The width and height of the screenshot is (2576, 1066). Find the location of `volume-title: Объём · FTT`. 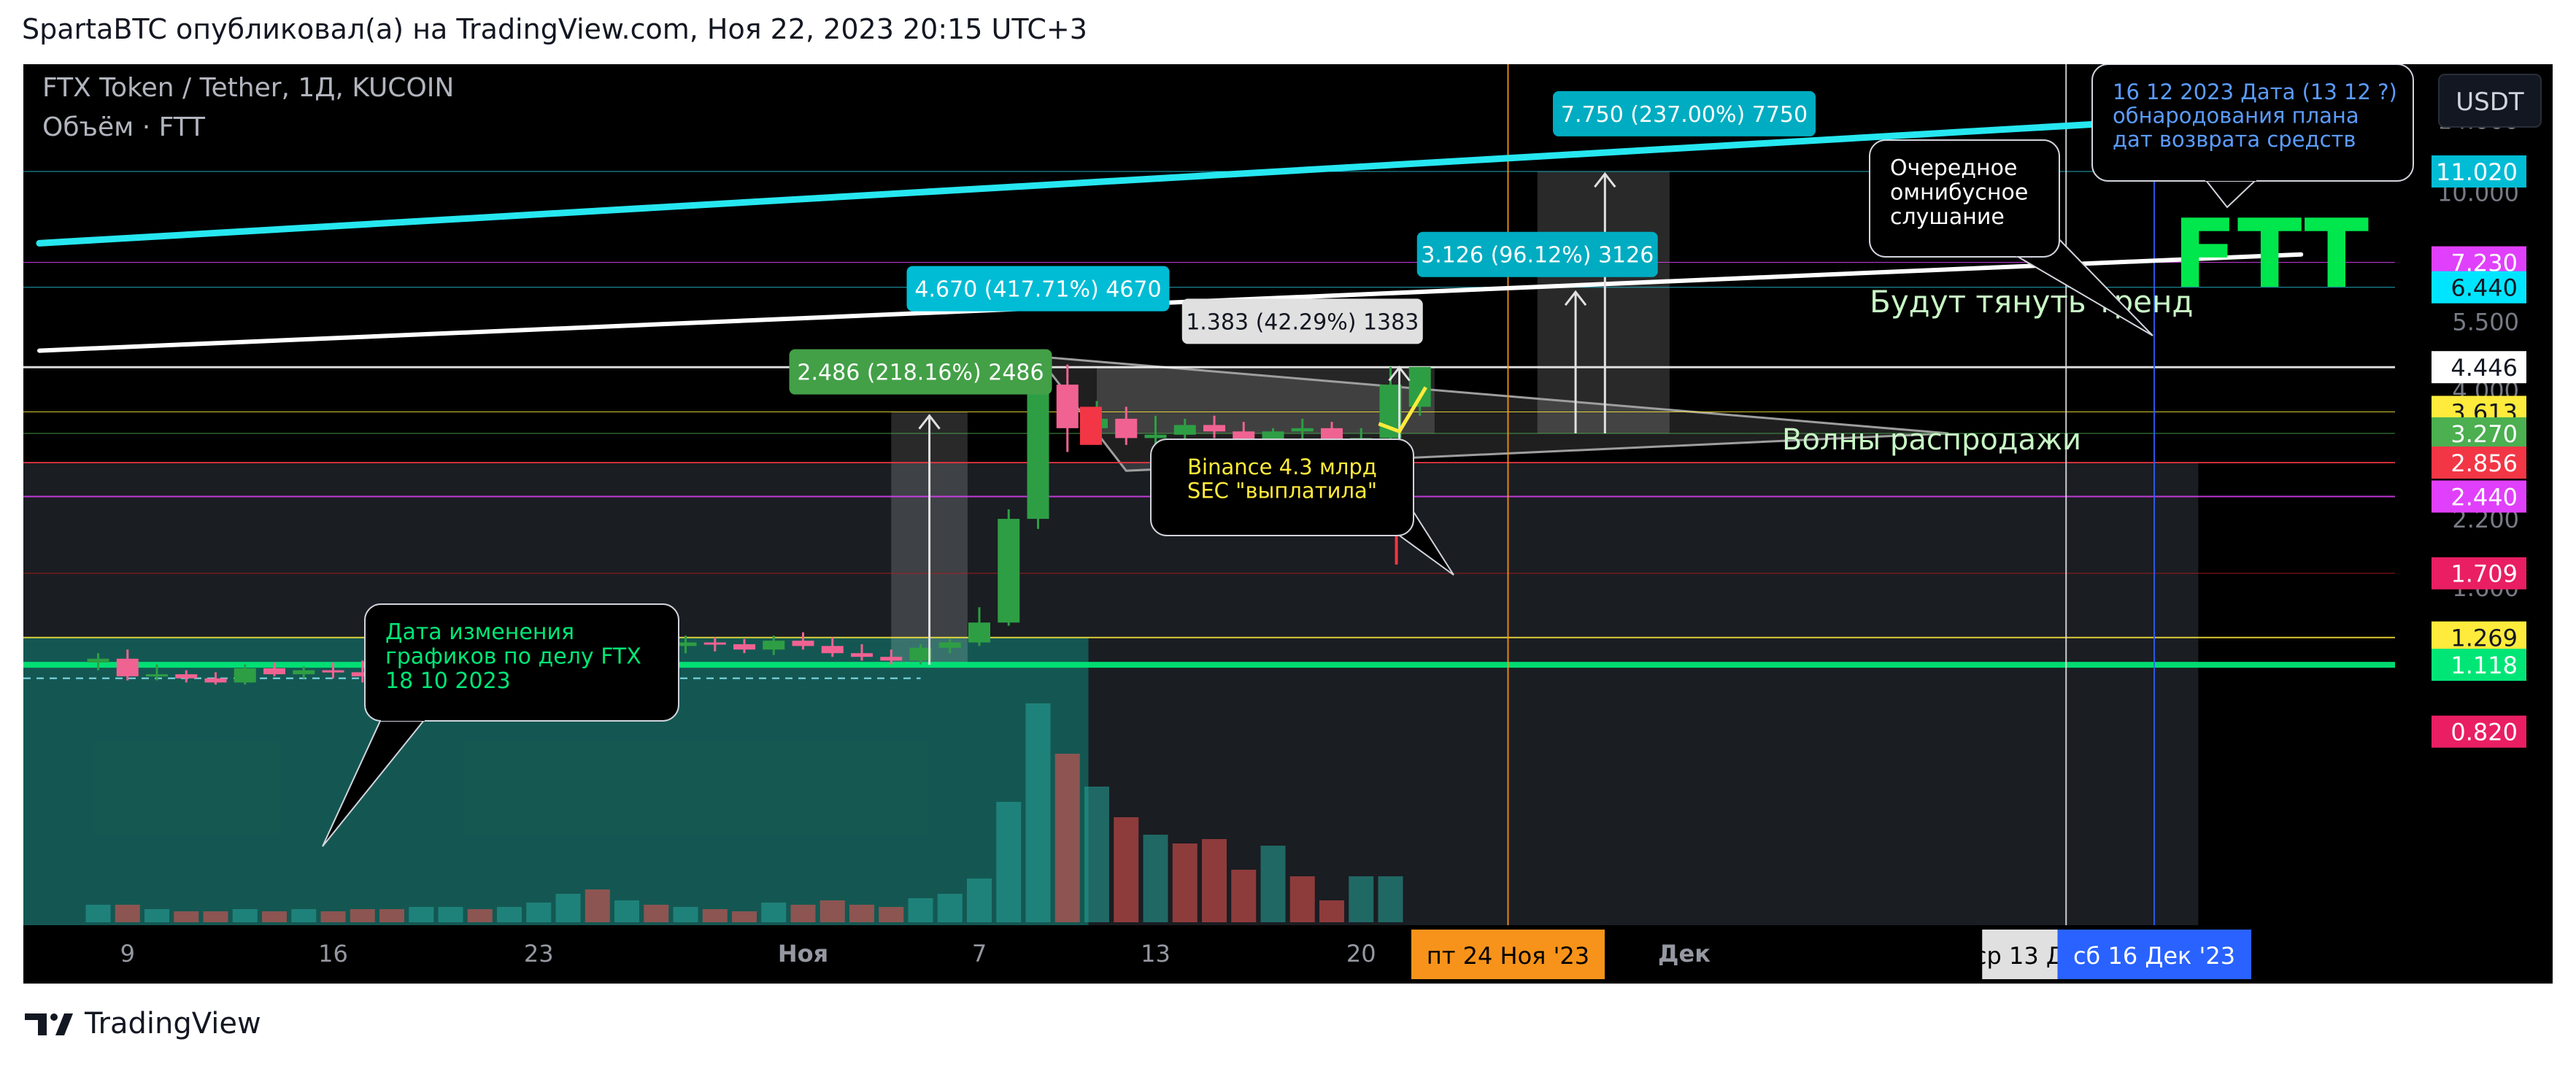

volume-title: Объём · FTT is located at coordinates (124, 127).